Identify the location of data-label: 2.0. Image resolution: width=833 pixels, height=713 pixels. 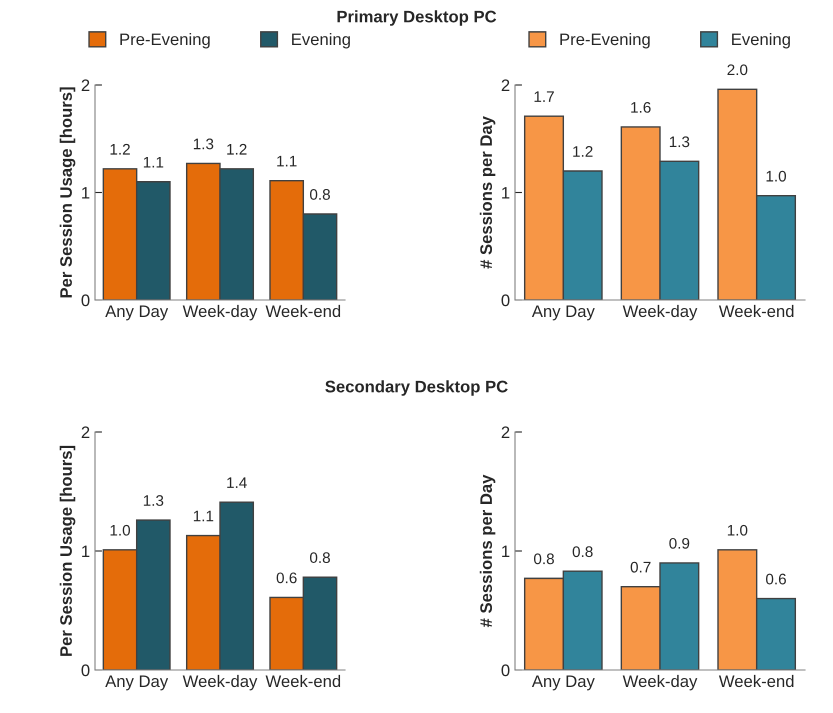
(737, 70).